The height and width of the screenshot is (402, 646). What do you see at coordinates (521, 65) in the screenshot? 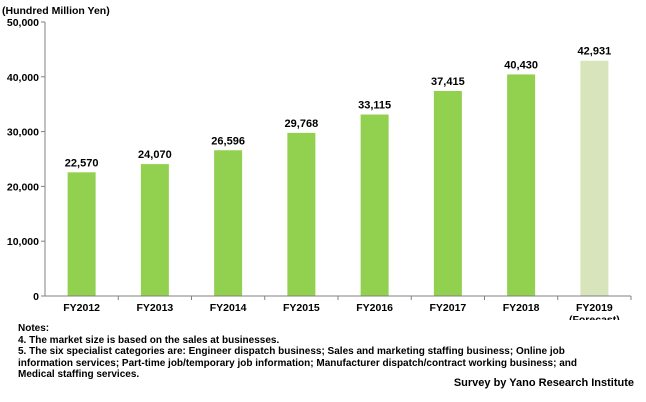
I see `data-label: 40,430` at bounding box center [521, 65].